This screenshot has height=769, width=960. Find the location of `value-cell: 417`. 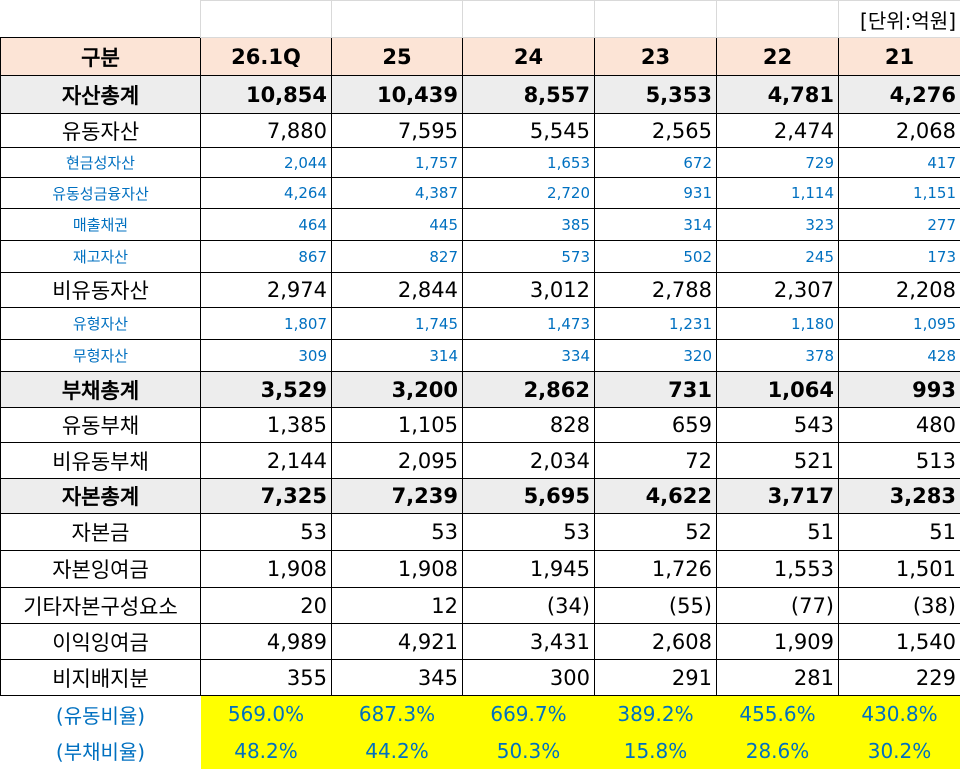

value-cell: 417 is located at coordinates (899, 163).